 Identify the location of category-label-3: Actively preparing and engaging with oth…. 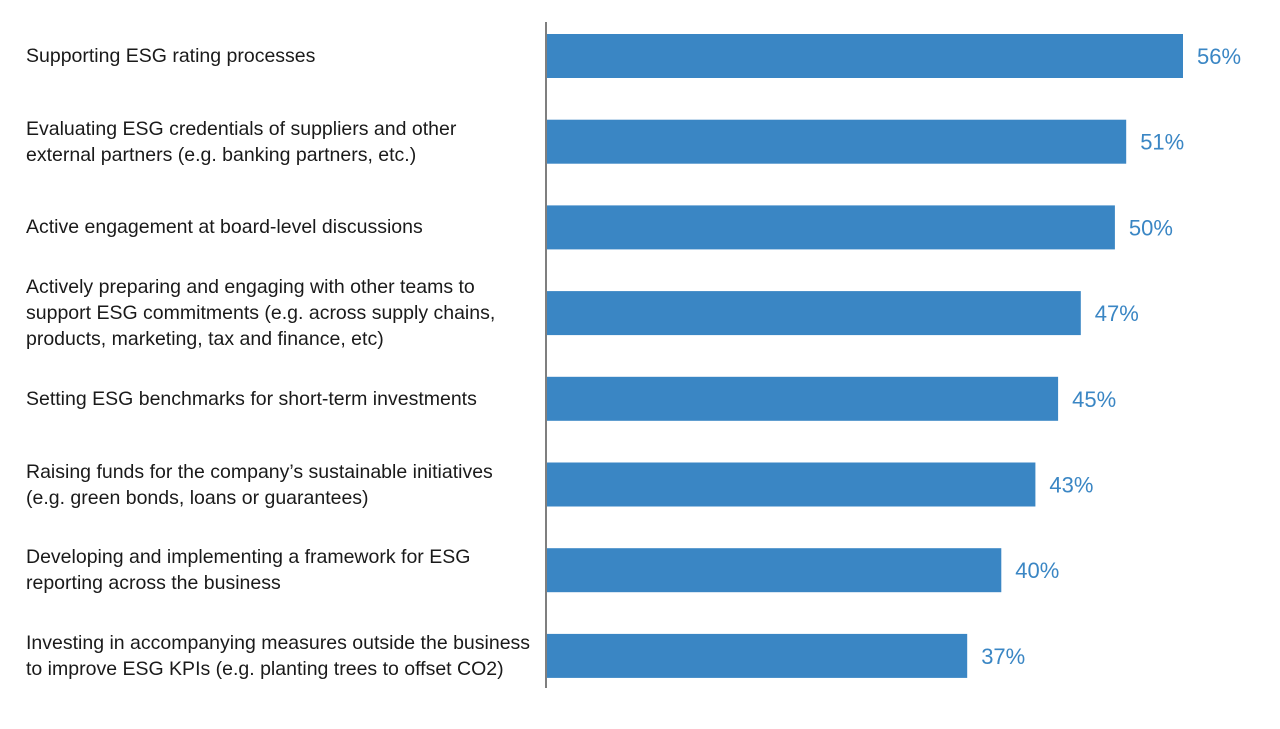
(283, 313).